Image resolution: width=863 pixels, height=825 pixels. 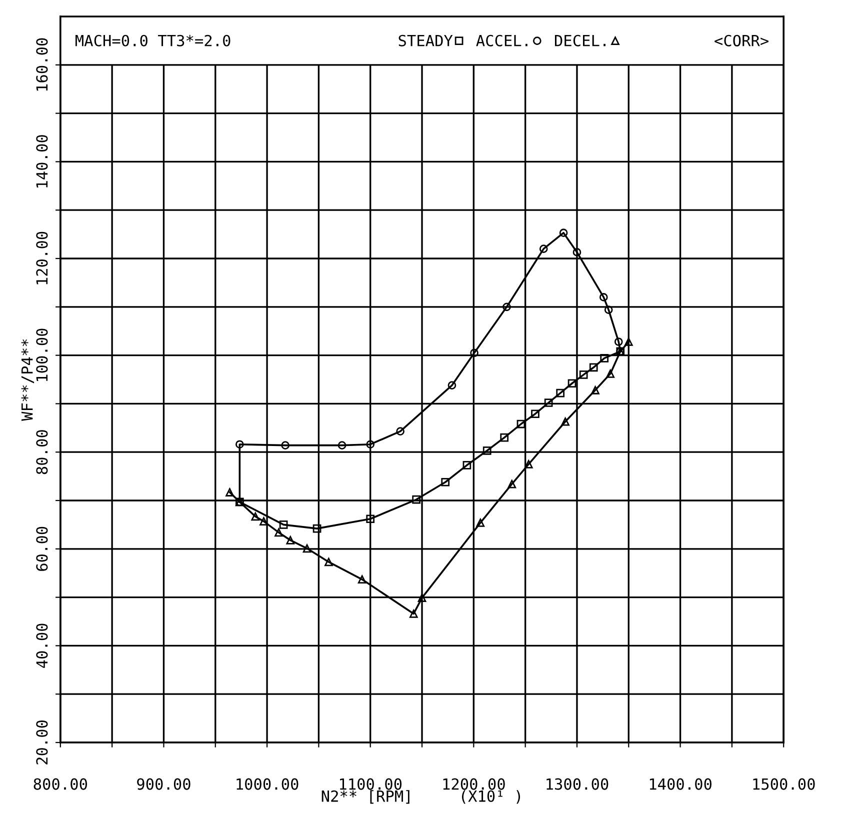 I want to click on x-tick-label: 1500.00, so click(x=784, y=784).